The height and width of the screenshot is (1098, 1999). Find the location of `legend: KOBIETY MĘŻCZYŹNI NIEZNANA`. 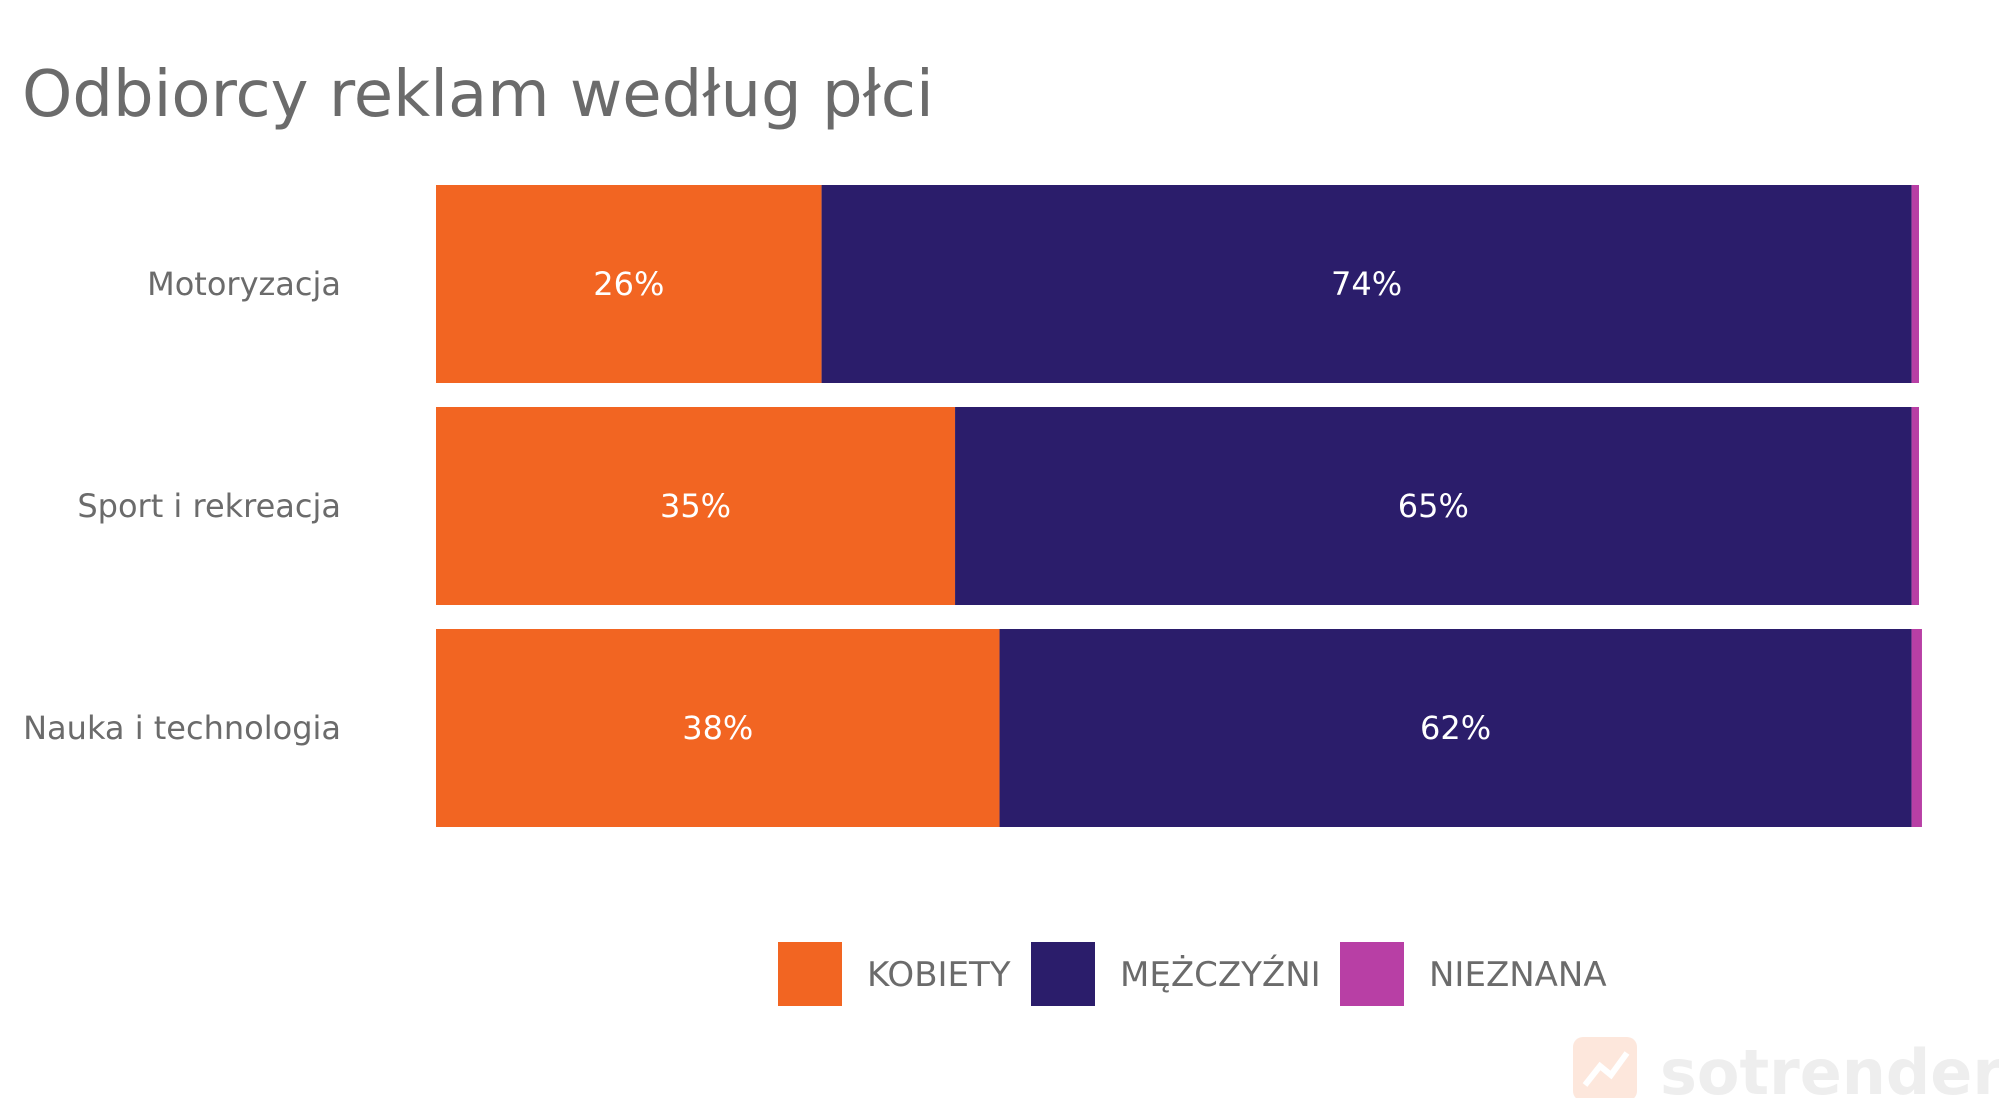

legend: KOBIETY MĘŻCZYŹNI NIEZNANA is located at coordinates (1192, 974).